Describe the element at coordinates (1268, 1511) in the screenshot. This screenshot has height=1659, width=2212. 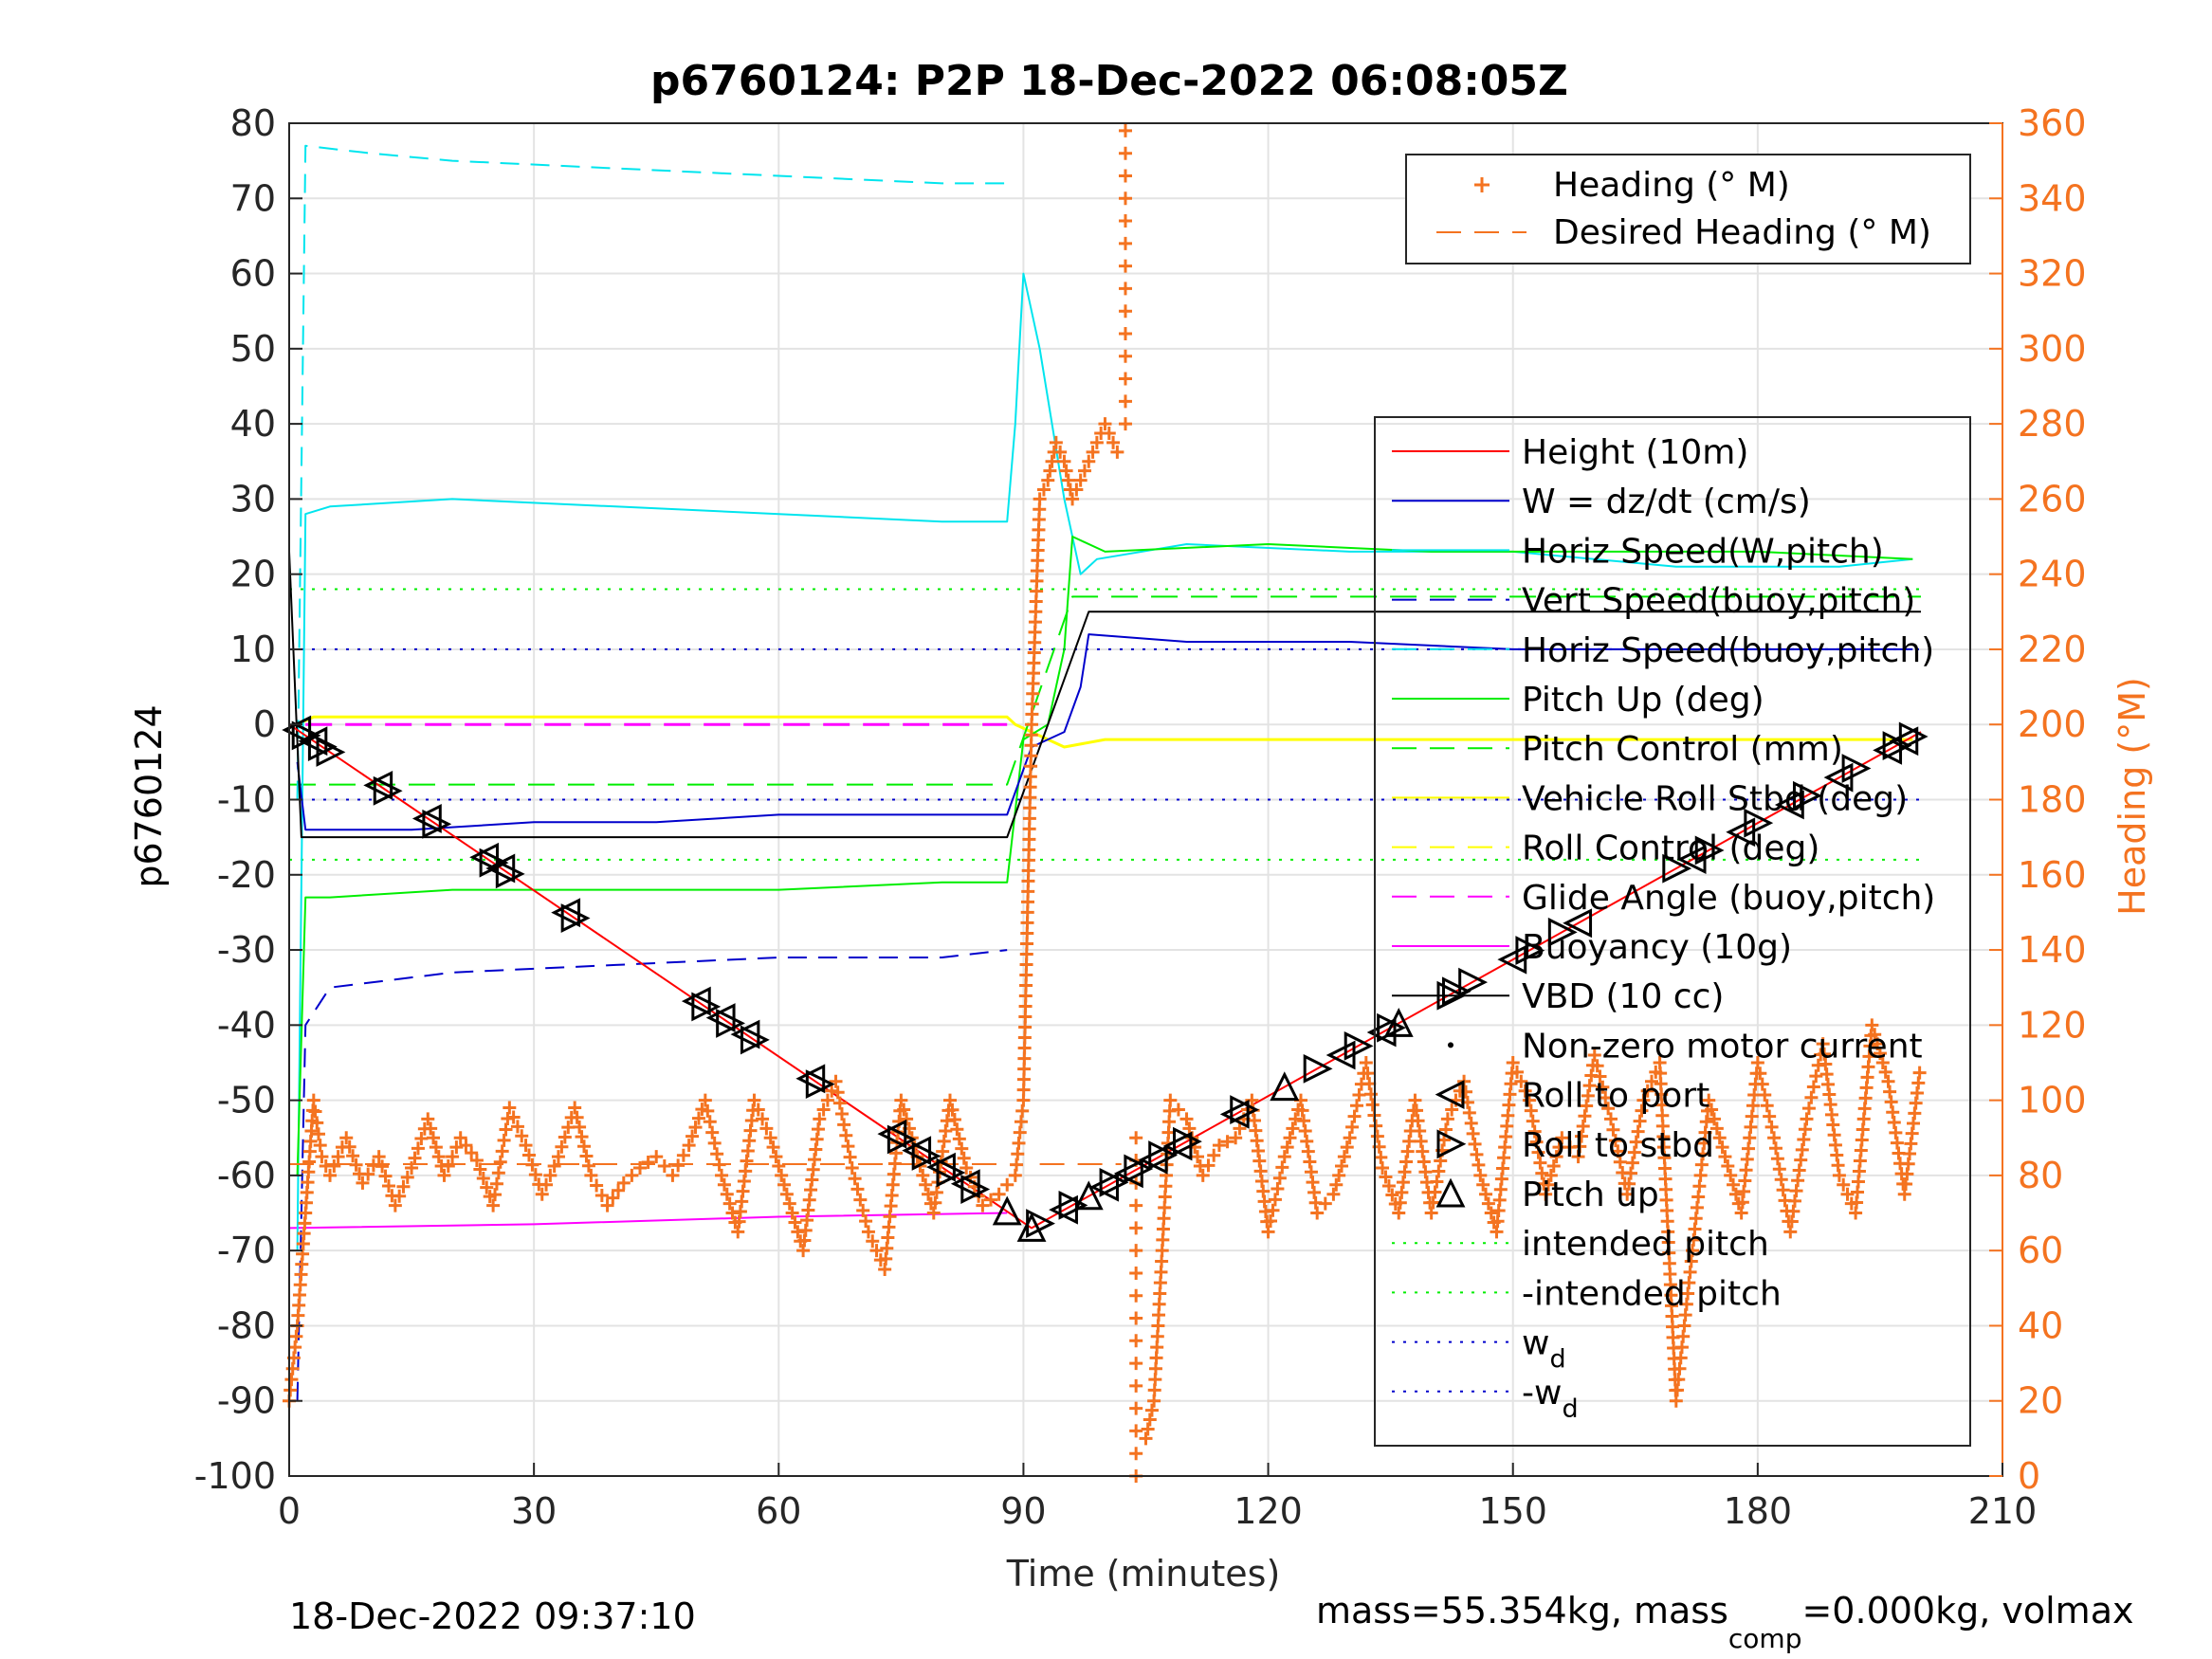
I see `x-tick-label: 120` at that location.